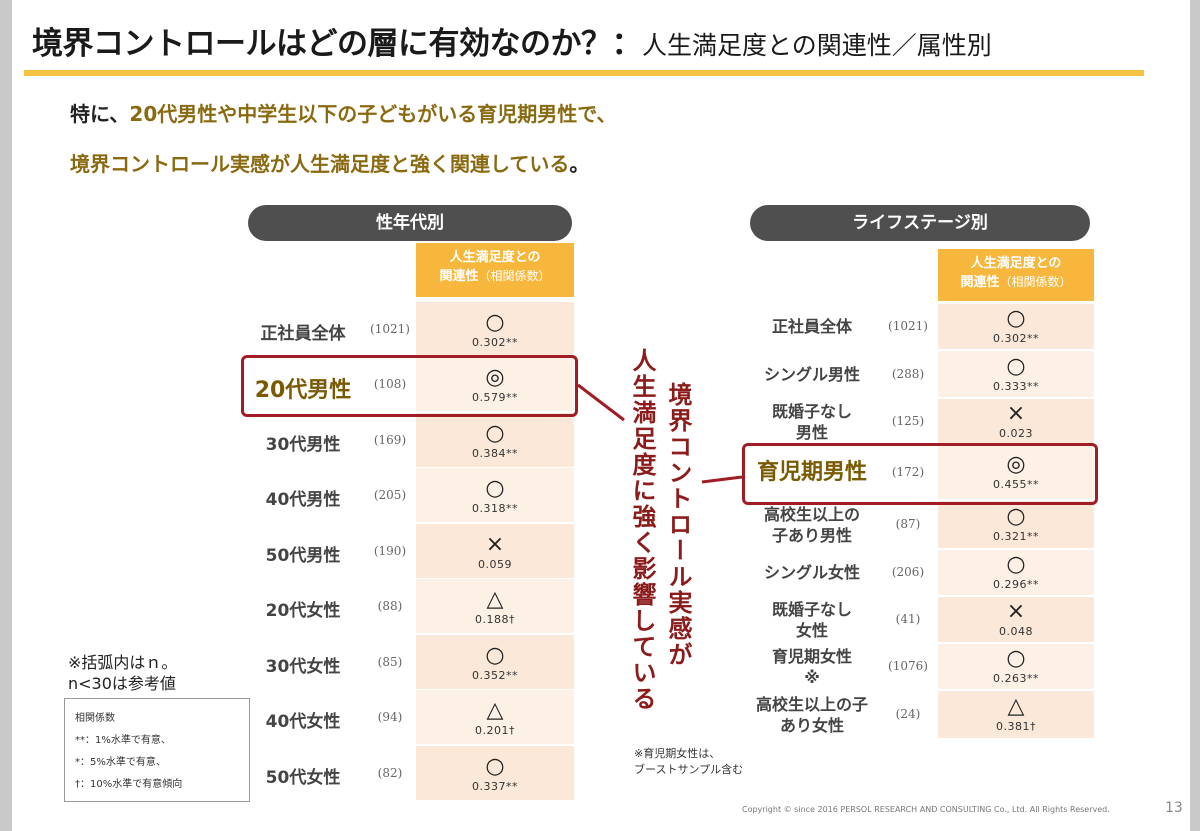 The height and width of the screenshot is (831, 1200). I want to click on table-row-value: ○ 0.352**, so click(495, 662).